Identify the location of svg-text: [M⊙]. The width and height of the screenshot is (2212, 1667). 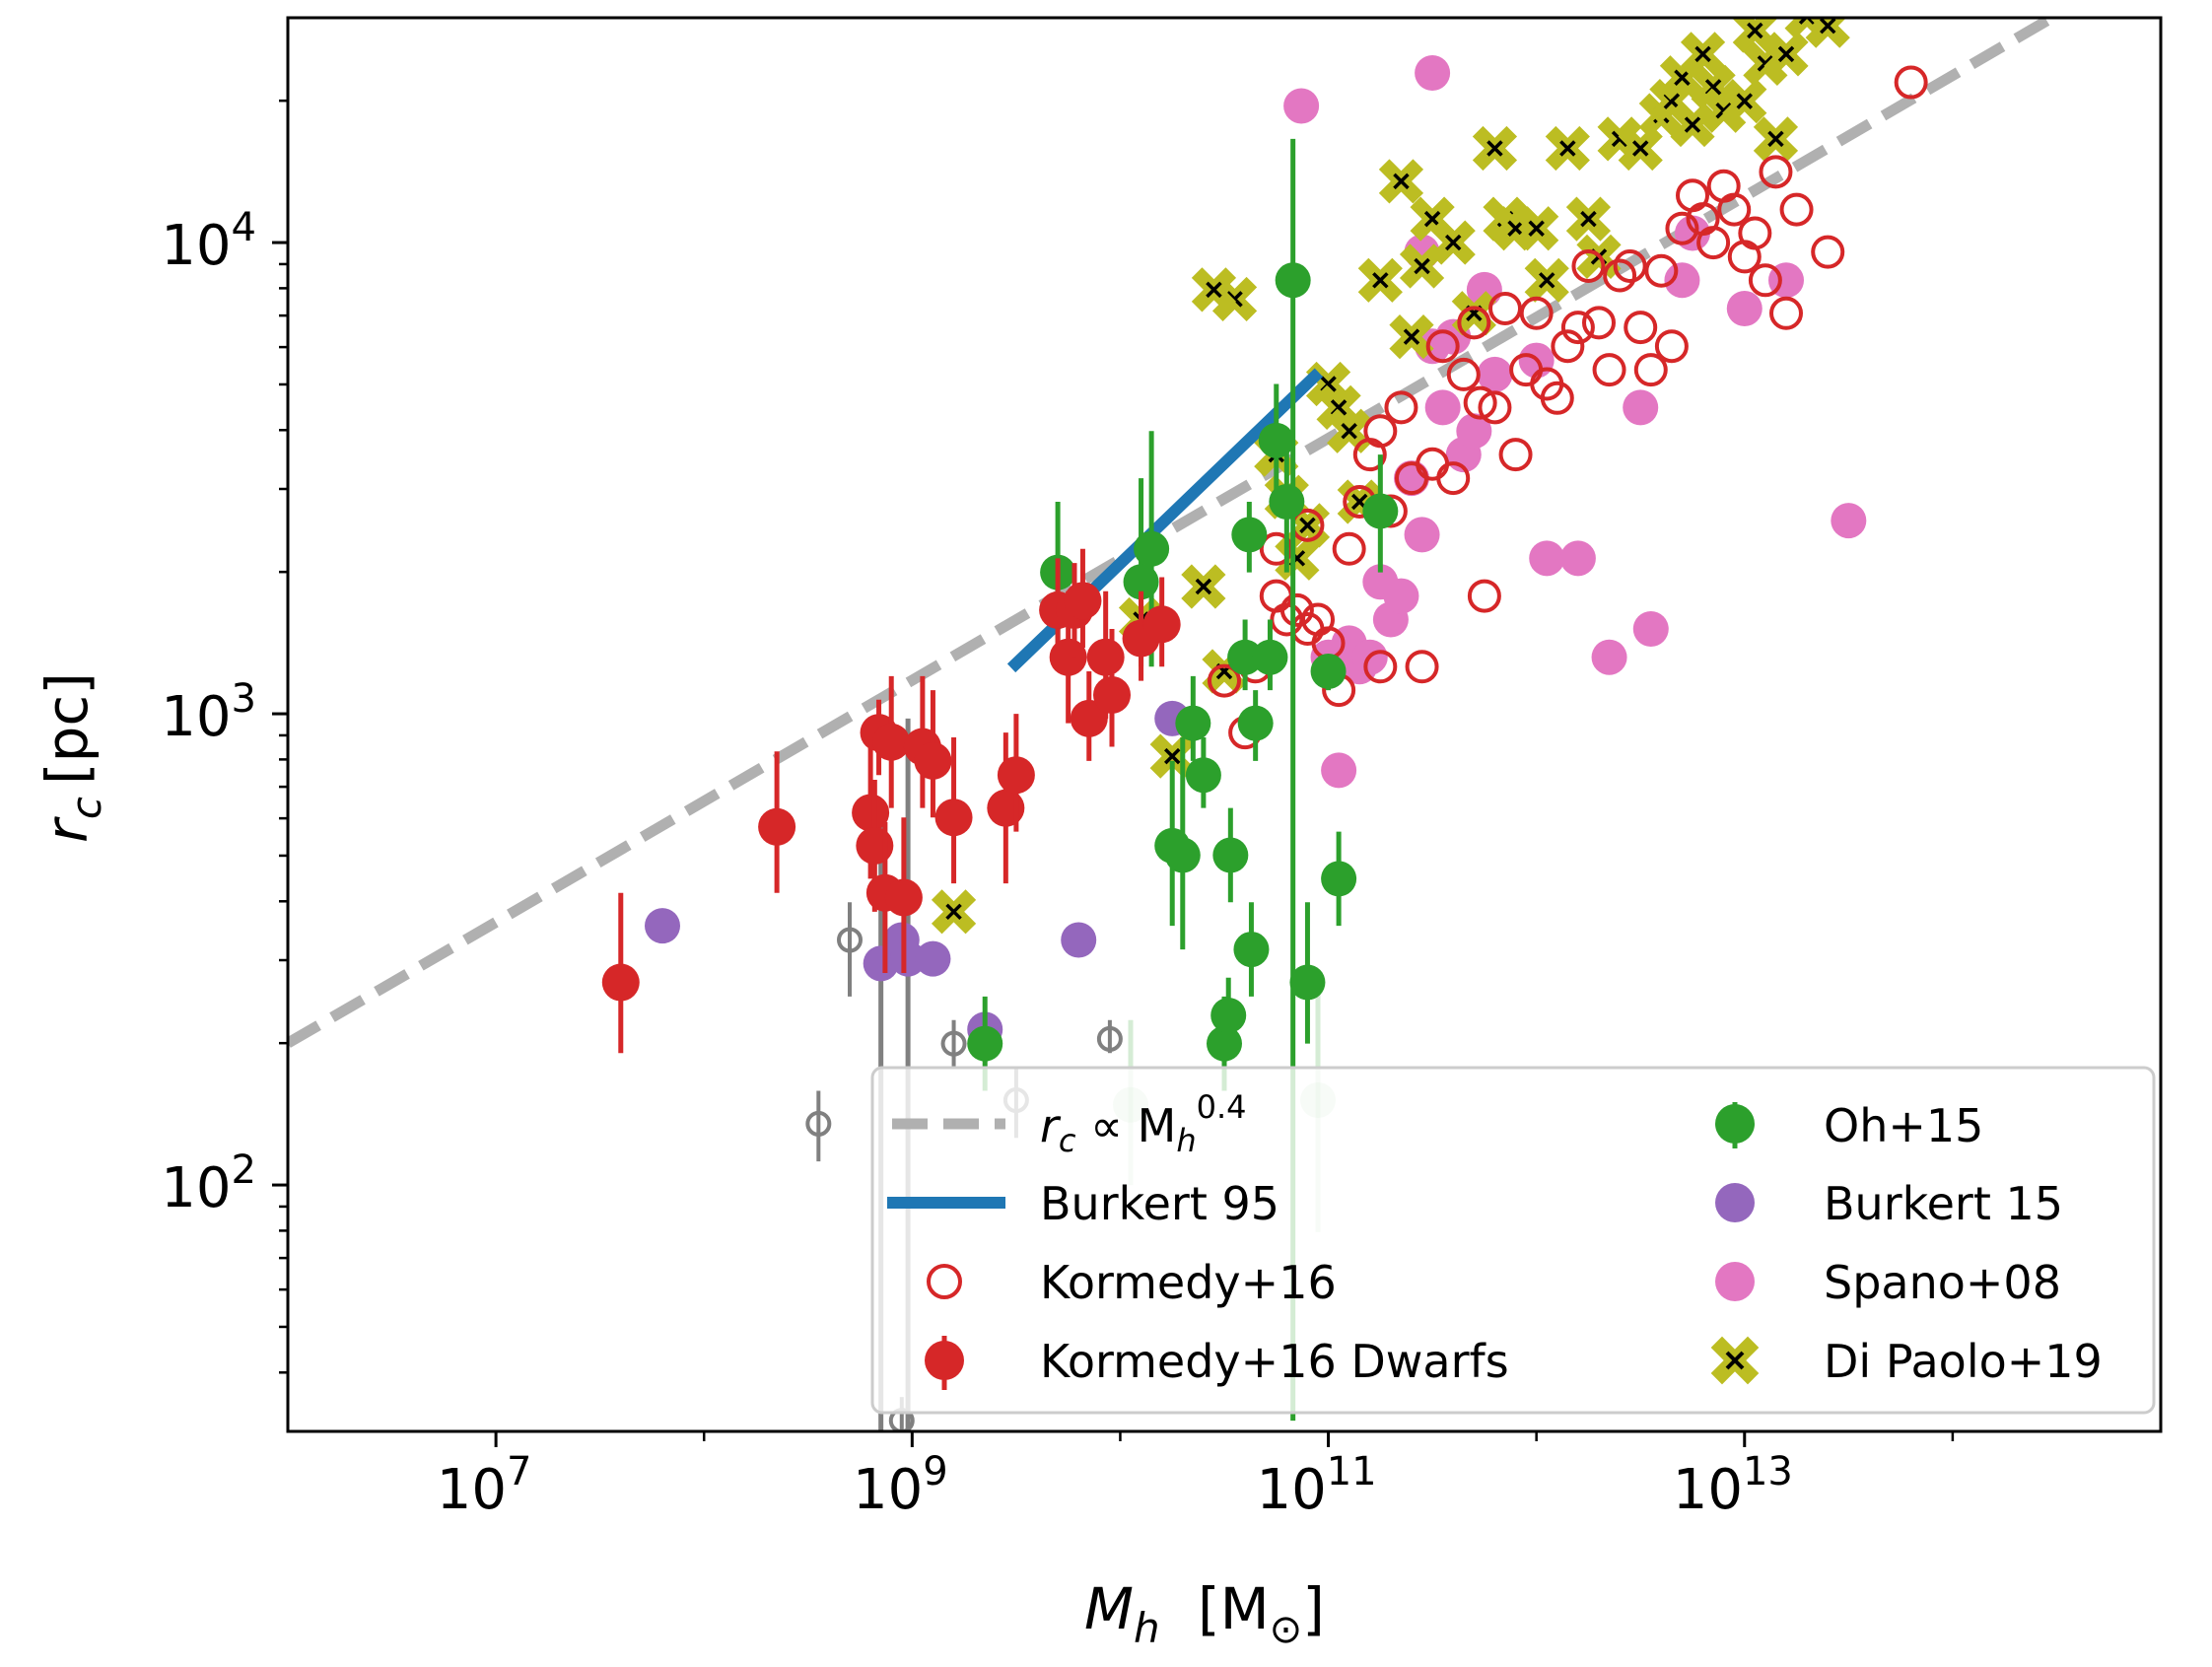
(1262, 1613).